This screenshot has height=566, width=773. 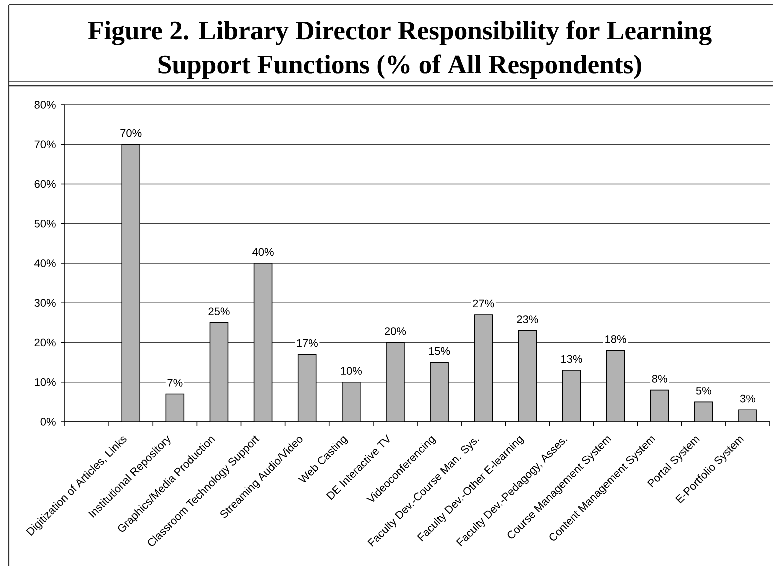 What do you see at coordinates (572, 359) in the screenshot?
I see `data-label: 13%` at bounding box center [572, 359].